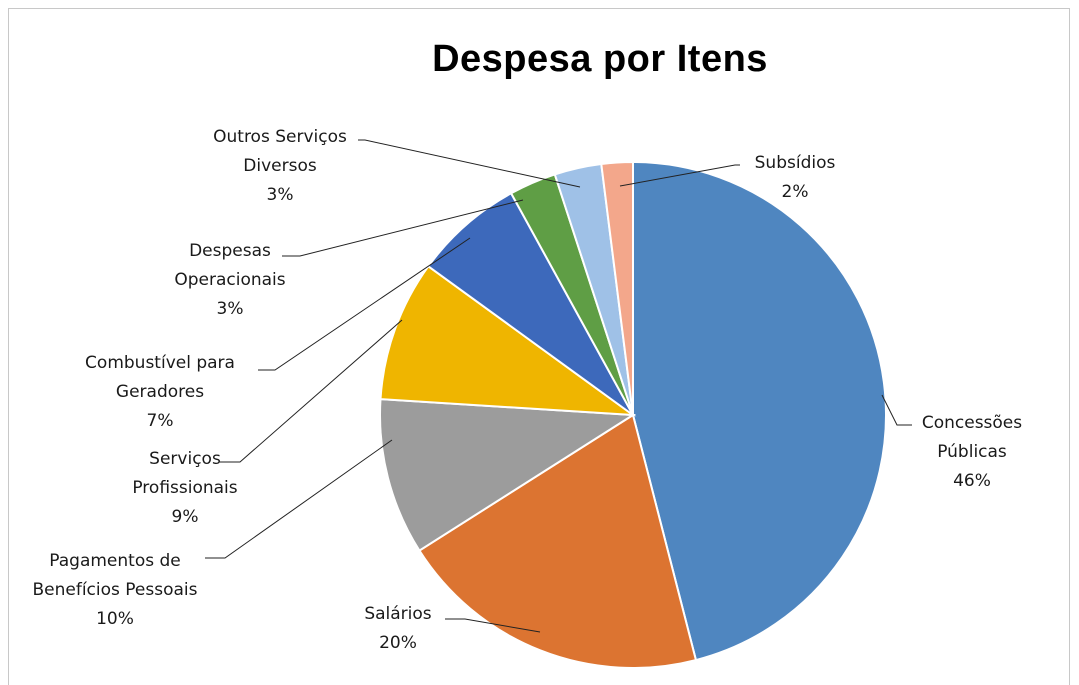 The height and width of the screenshot is (685, 1079). I want to click on slice-name-line: Salários, so click(397, 614).